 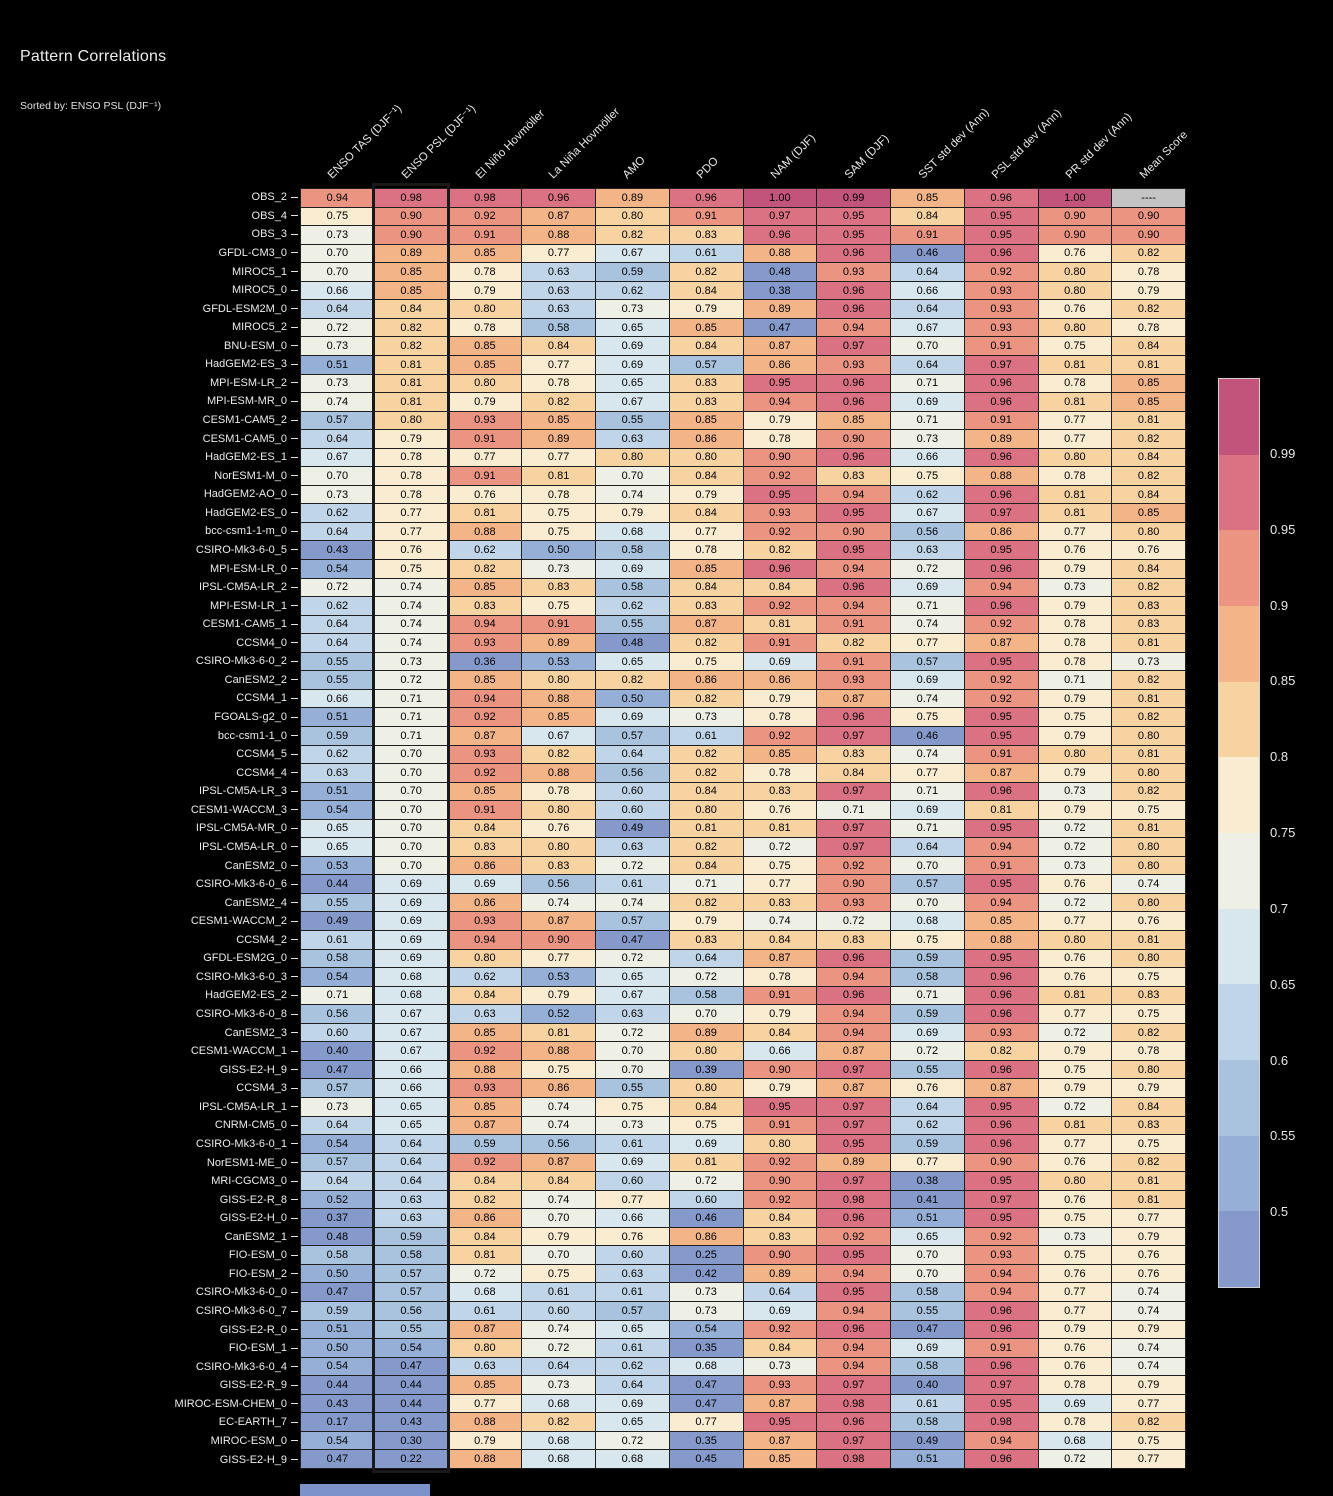 What do you see at coordinates (149, 1162) in the screenshot?
I see `row-label: NorESM1-ME_0` at bounding box center [149, 1162].